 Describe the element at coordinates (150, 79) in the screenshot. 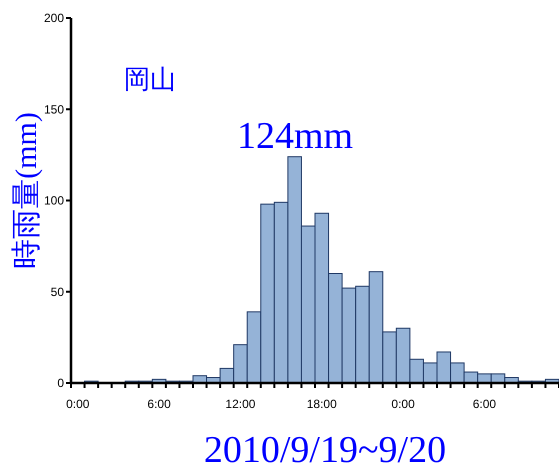

I see `annotation: 岡山` at that location.